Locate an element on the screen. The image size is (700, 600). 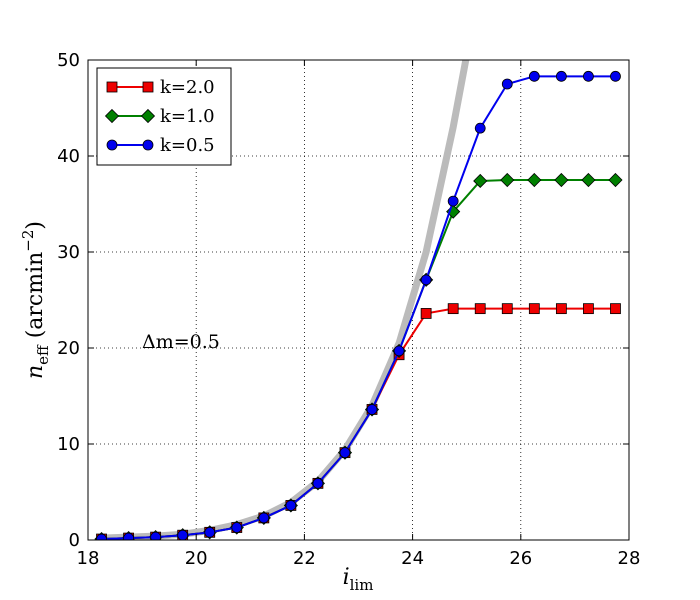
y-tick-label: 40 is located at coordinates (68, 156).